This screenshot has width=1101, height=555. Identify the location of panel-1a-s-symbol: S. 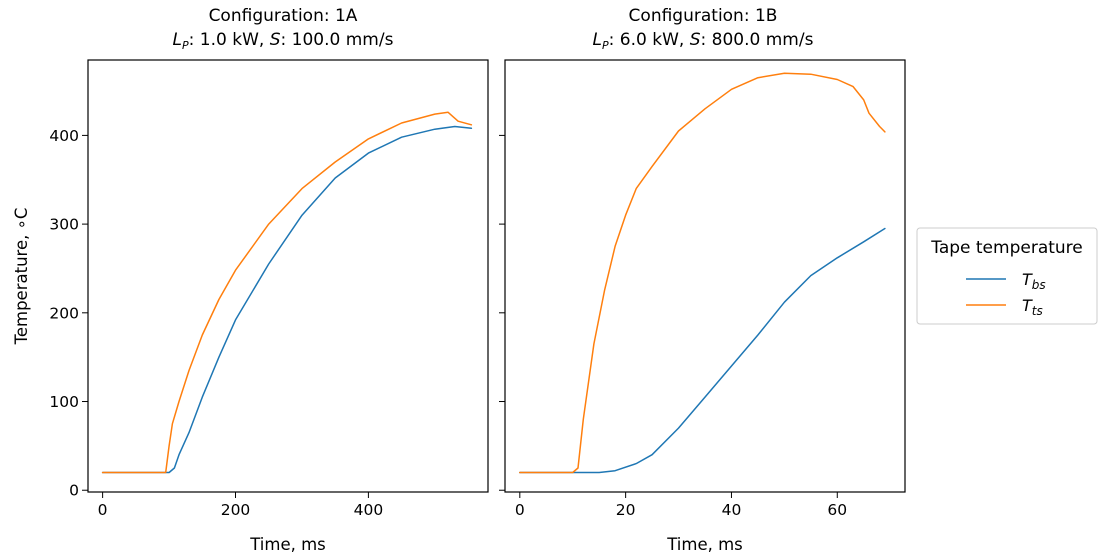
(275, 40).